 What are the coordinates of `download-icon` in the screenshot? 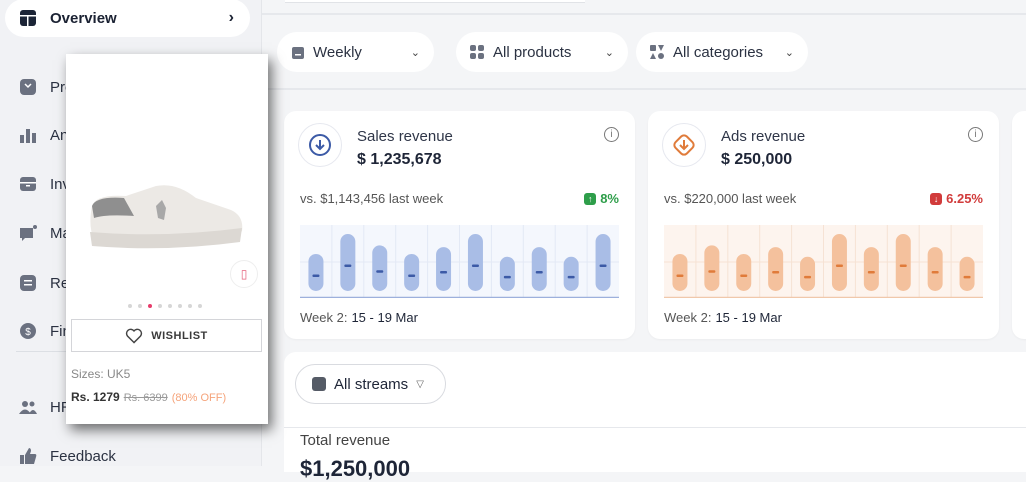 It's located at (684, 145).